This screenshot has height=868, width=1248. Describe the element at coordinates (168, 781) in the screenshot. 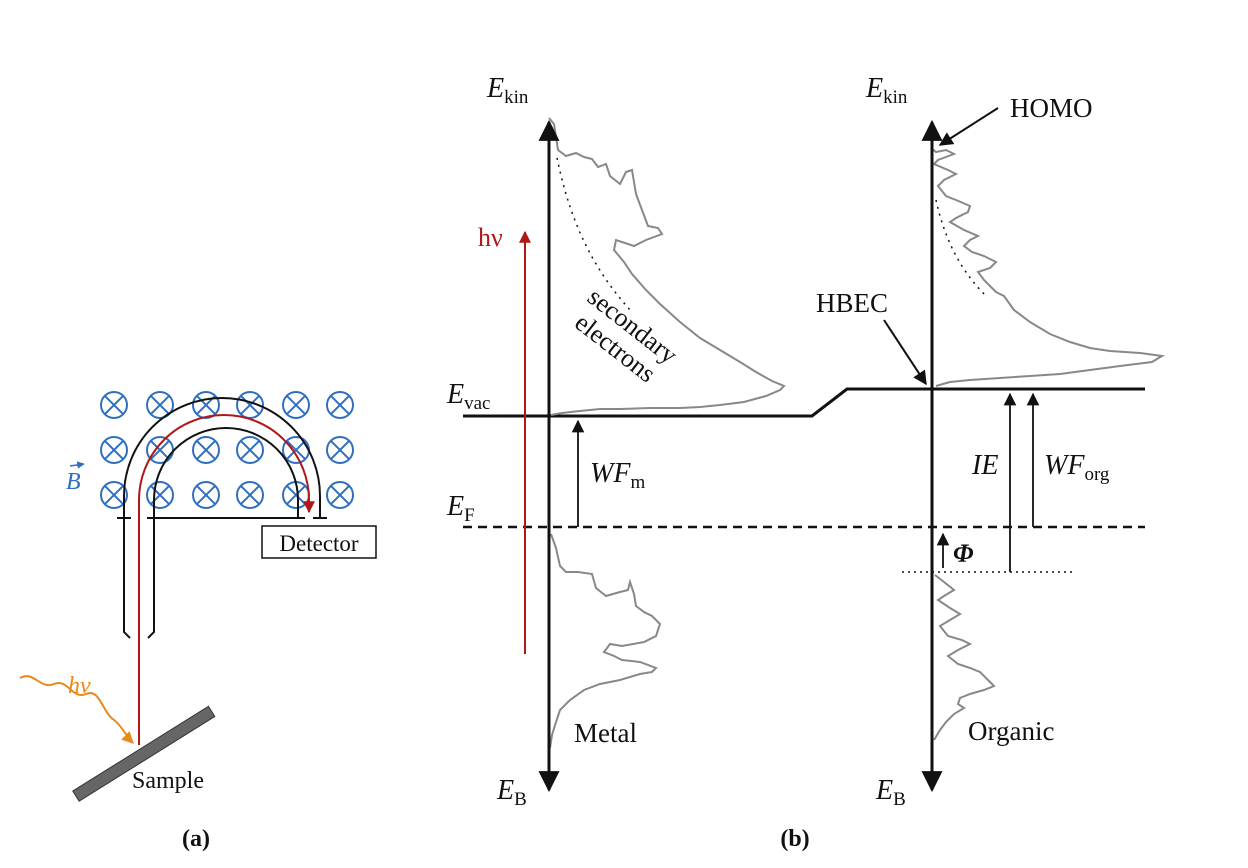

I see `sample-label: Sample` at that location.